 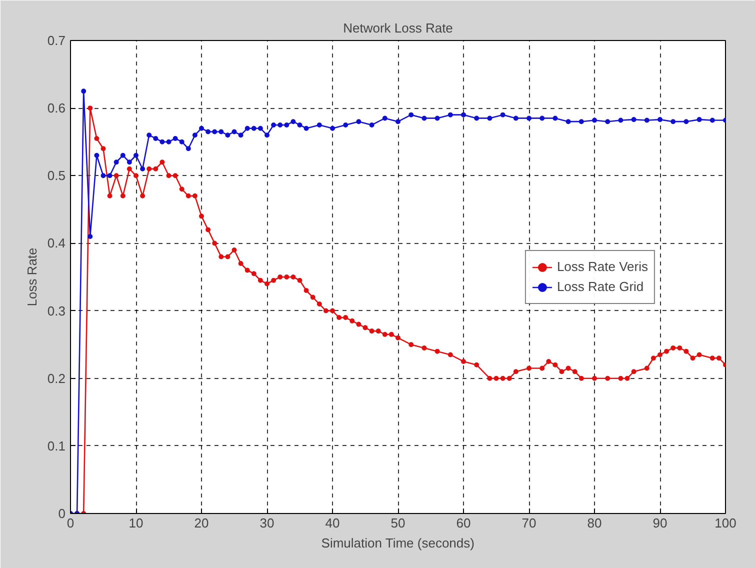 What do you see at coordinates (56, 176) in the screenshot?
I see `y-tick-label: 0.5` at bounding box center [56, 176].